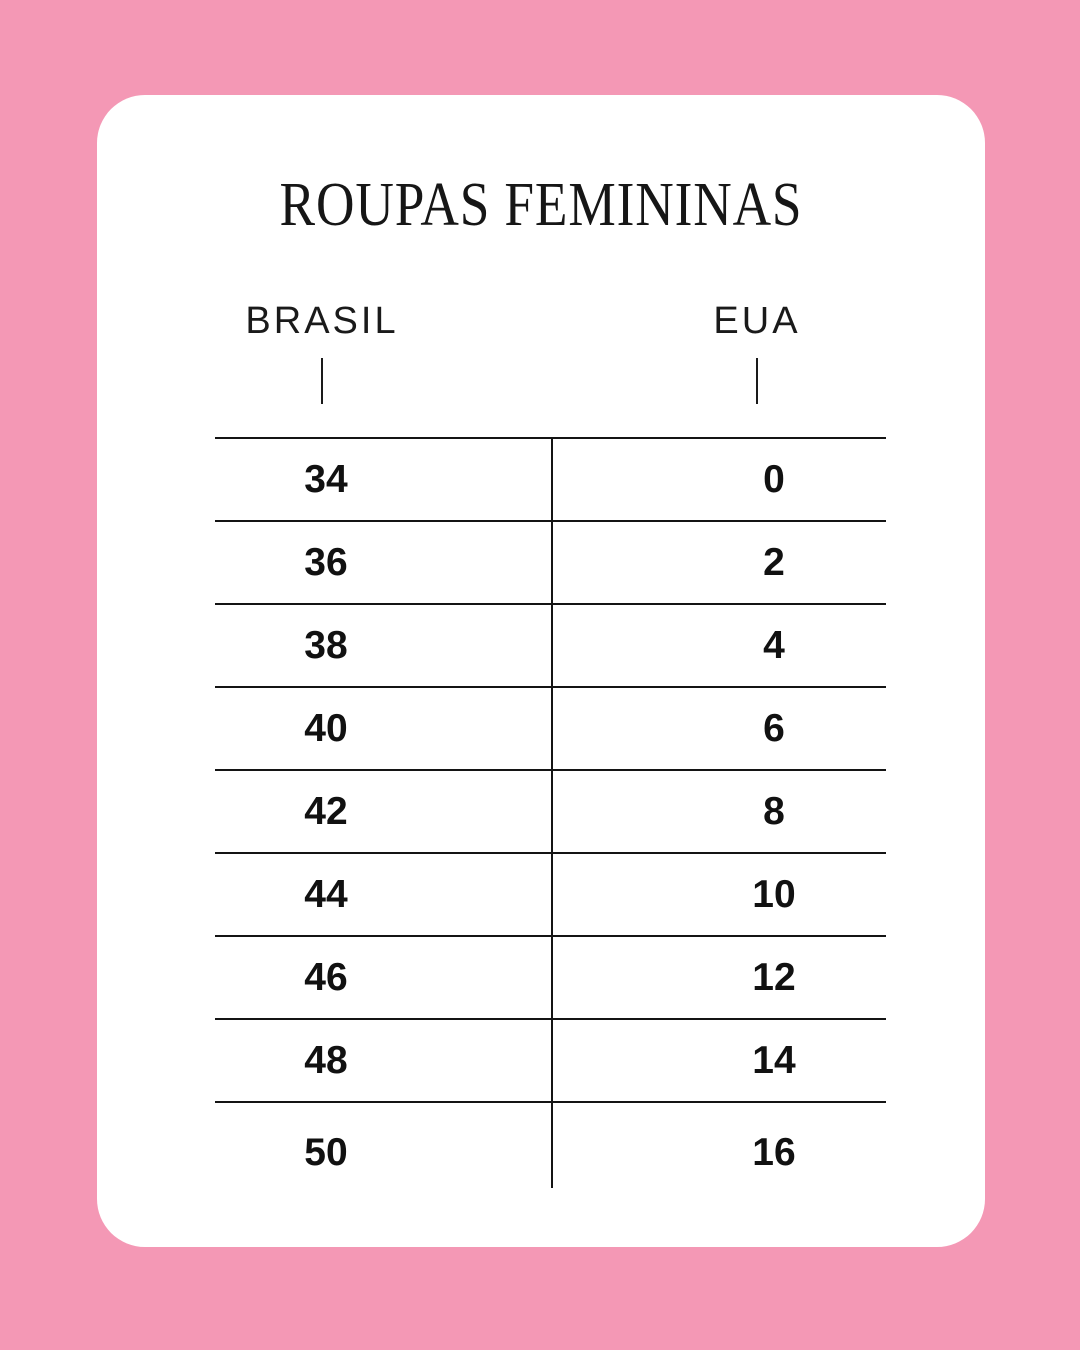 Image resolution: width=1080 pixels, height=1350 pixels. What do you see at coordinates (718, 811) in the screenshot?
I see `table-cell-eua: 8` at bounding box center [718, 811].